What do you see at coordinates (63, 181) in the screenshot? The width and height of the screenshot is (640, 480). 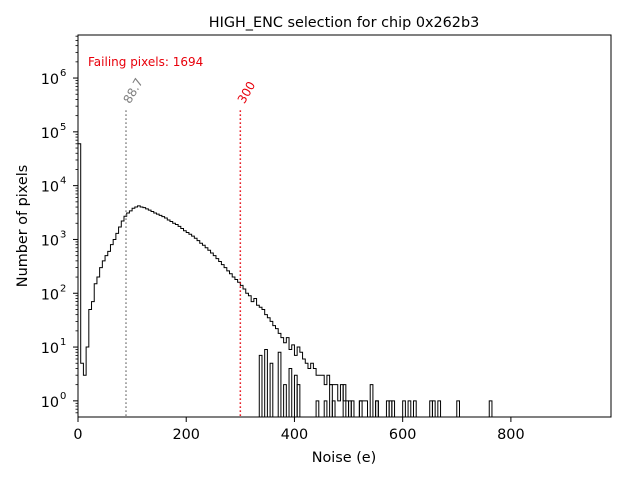 I see `y-tick-label-power: 4` at bounding box center [63, 181].